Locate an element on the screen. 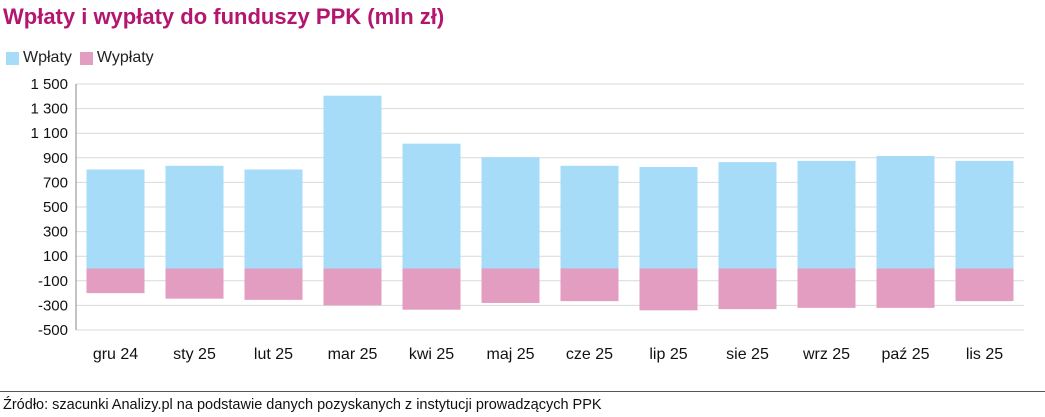 The width and height of the screenshot is (1045, 417). y-tick-label: 500 is located at coordinates (55, 207).